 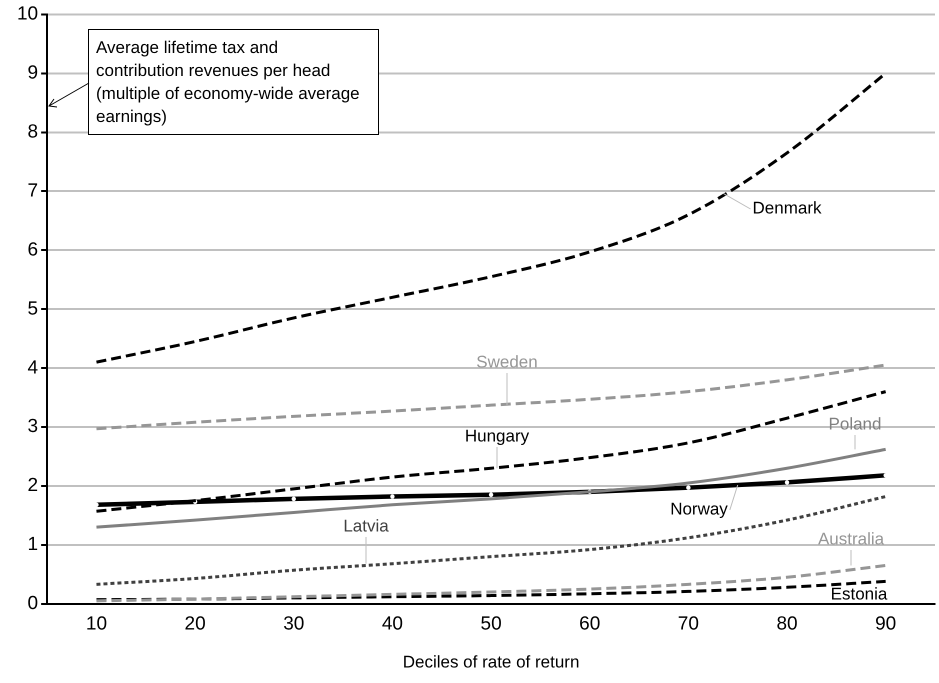 I want to click on series-label: Latvia, so click(x=366, y=526).